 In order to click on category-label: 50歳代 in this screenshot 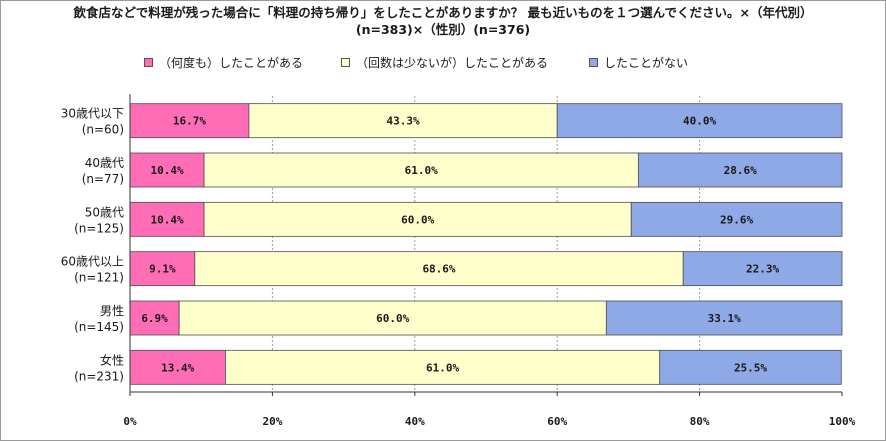, I will do `click(104, 212)`.